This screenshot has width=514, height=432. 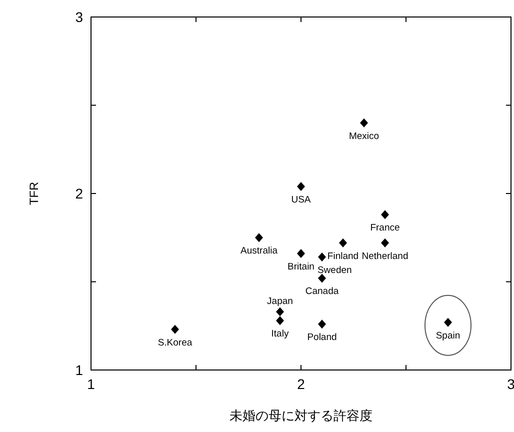 What do you see at coordinates (79, 194) in the screenshot?
I see `y-tick-label: 2` at bounding box center [79, 194].